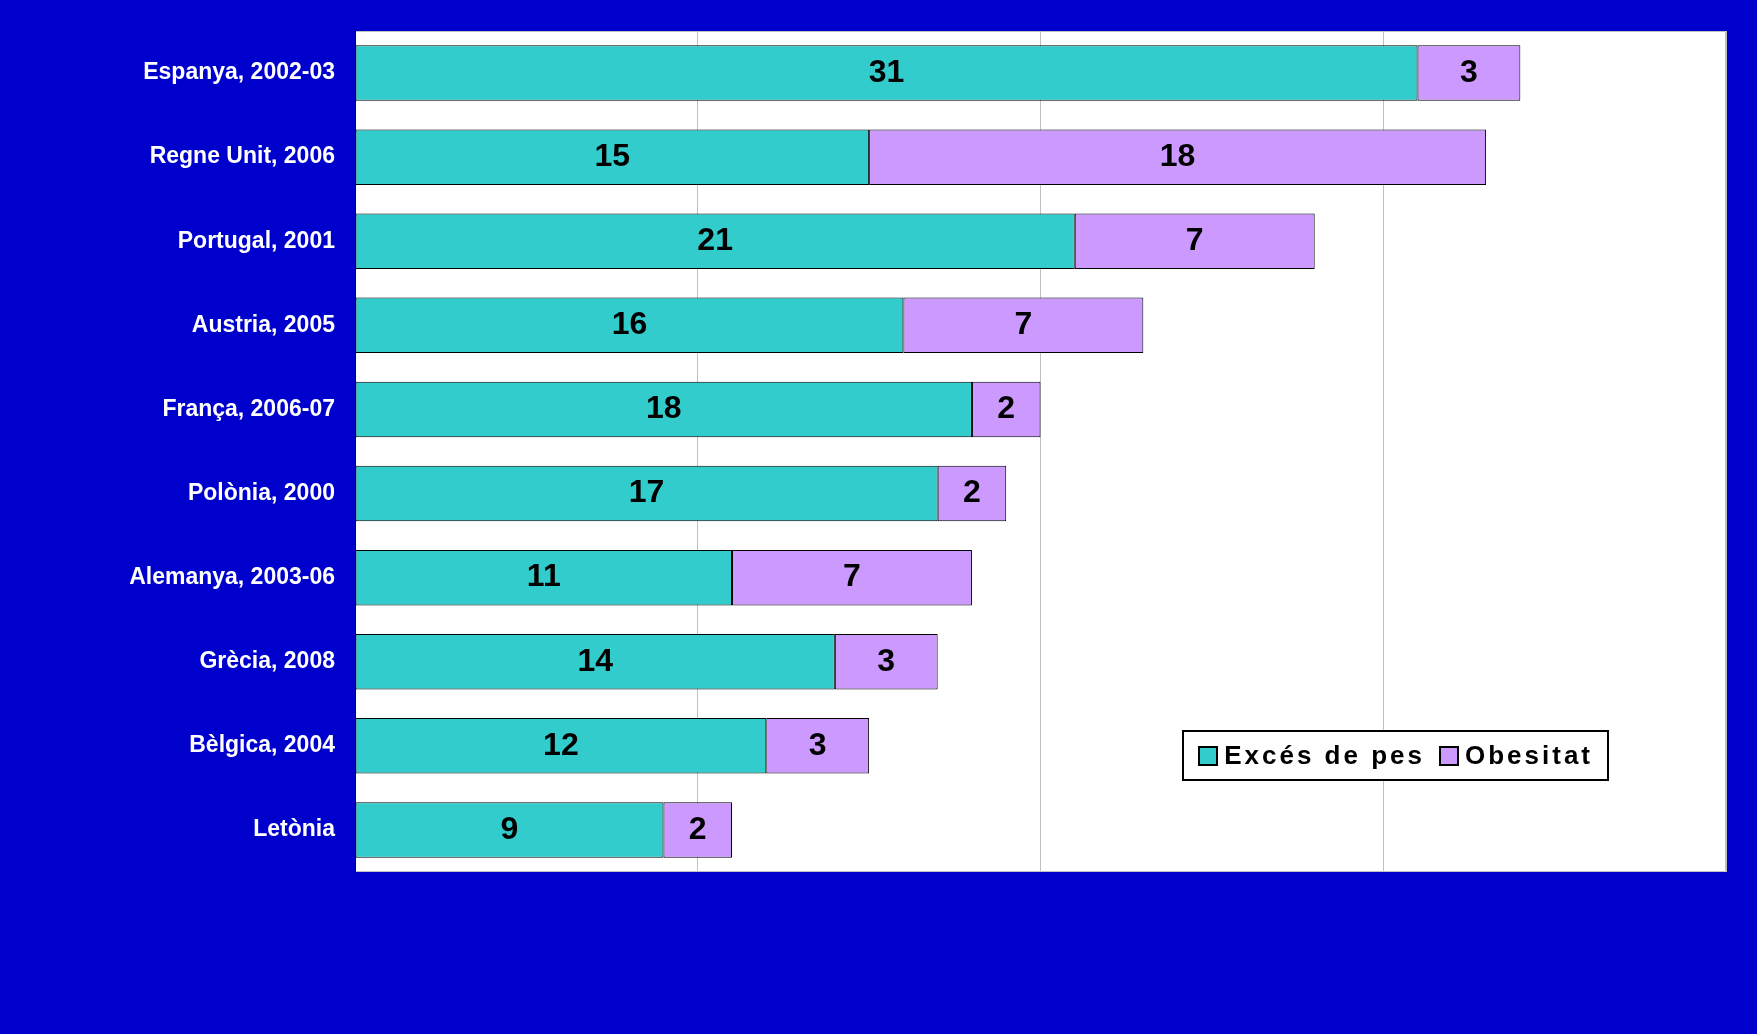 This screenshot has width=1757, height=1034. I want to click on y-tick-label: Bèlgica, 2004, so click(262, 744).